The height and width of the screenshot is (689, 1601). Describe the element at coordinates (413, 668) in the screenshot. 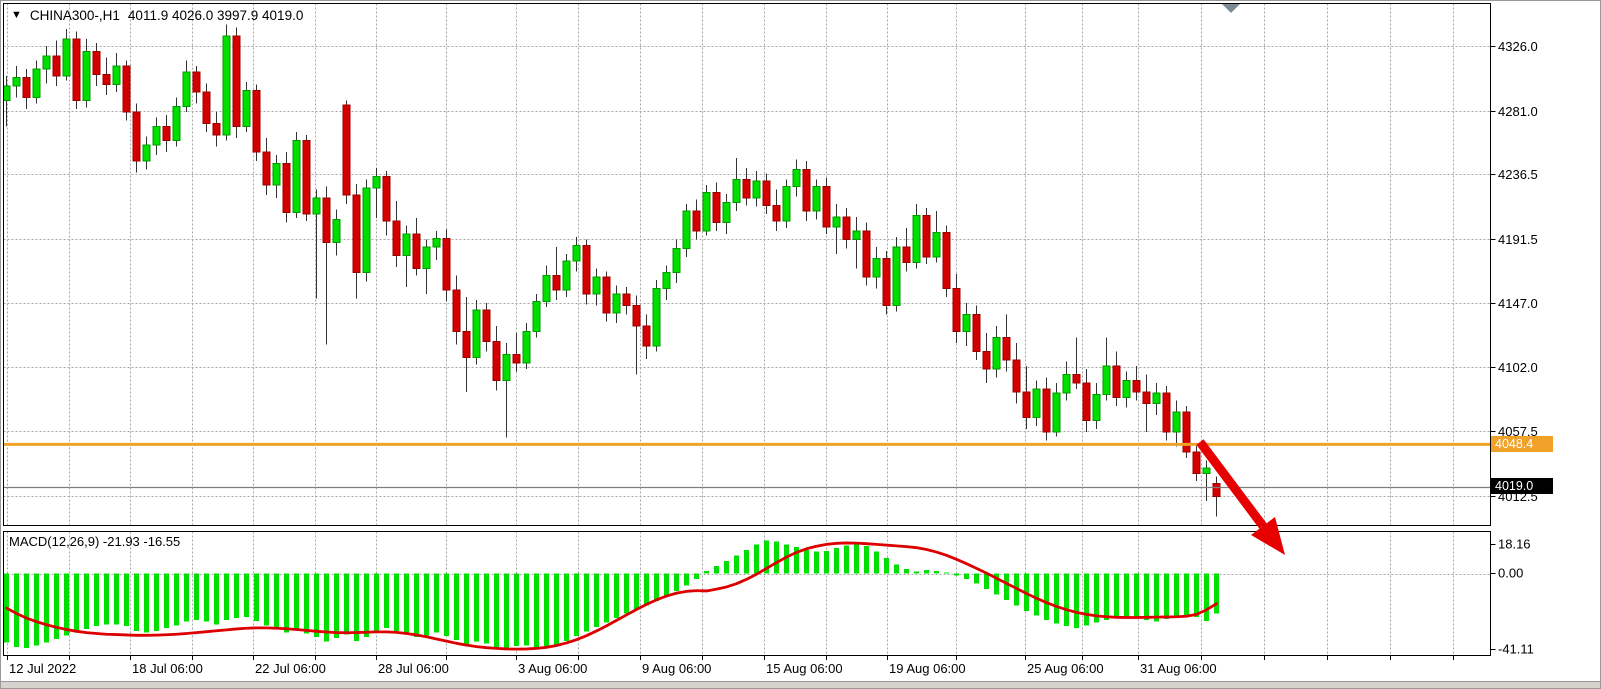

I see `time-axis-label: 28 Jul 06:00` at that location.